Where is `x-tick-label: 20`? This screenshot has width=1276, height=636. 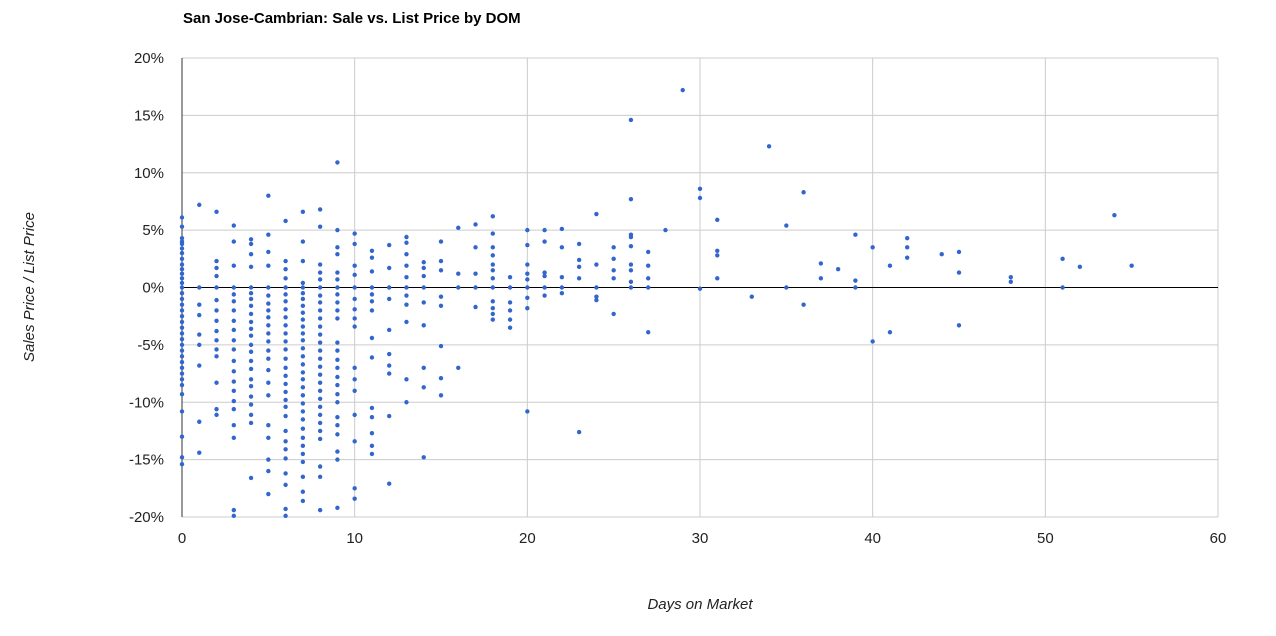 x-tick-label: 20 is located at coordinates (527, 538).